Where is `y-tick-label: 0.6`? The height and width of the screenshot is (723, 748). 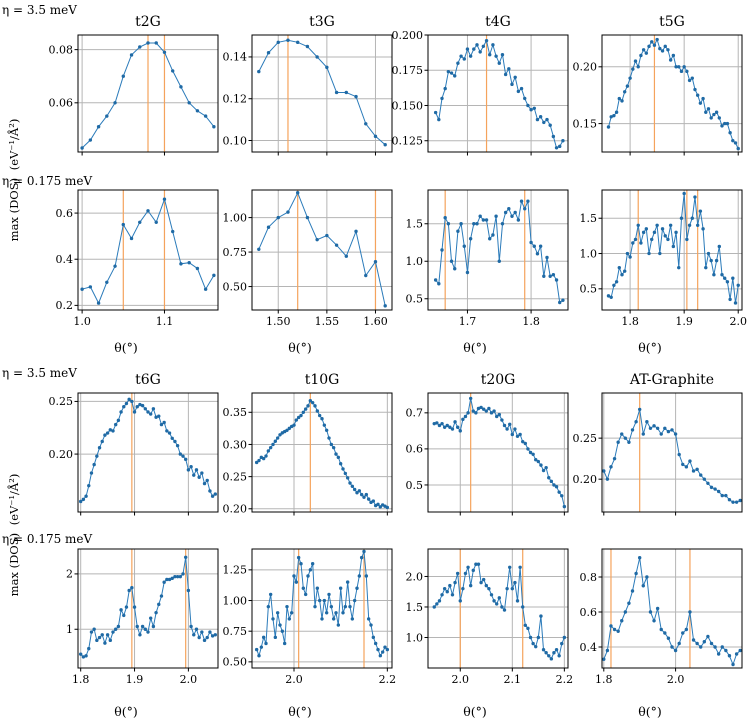
y-tick-label: 0.6 is located at coordinates (65, 213).